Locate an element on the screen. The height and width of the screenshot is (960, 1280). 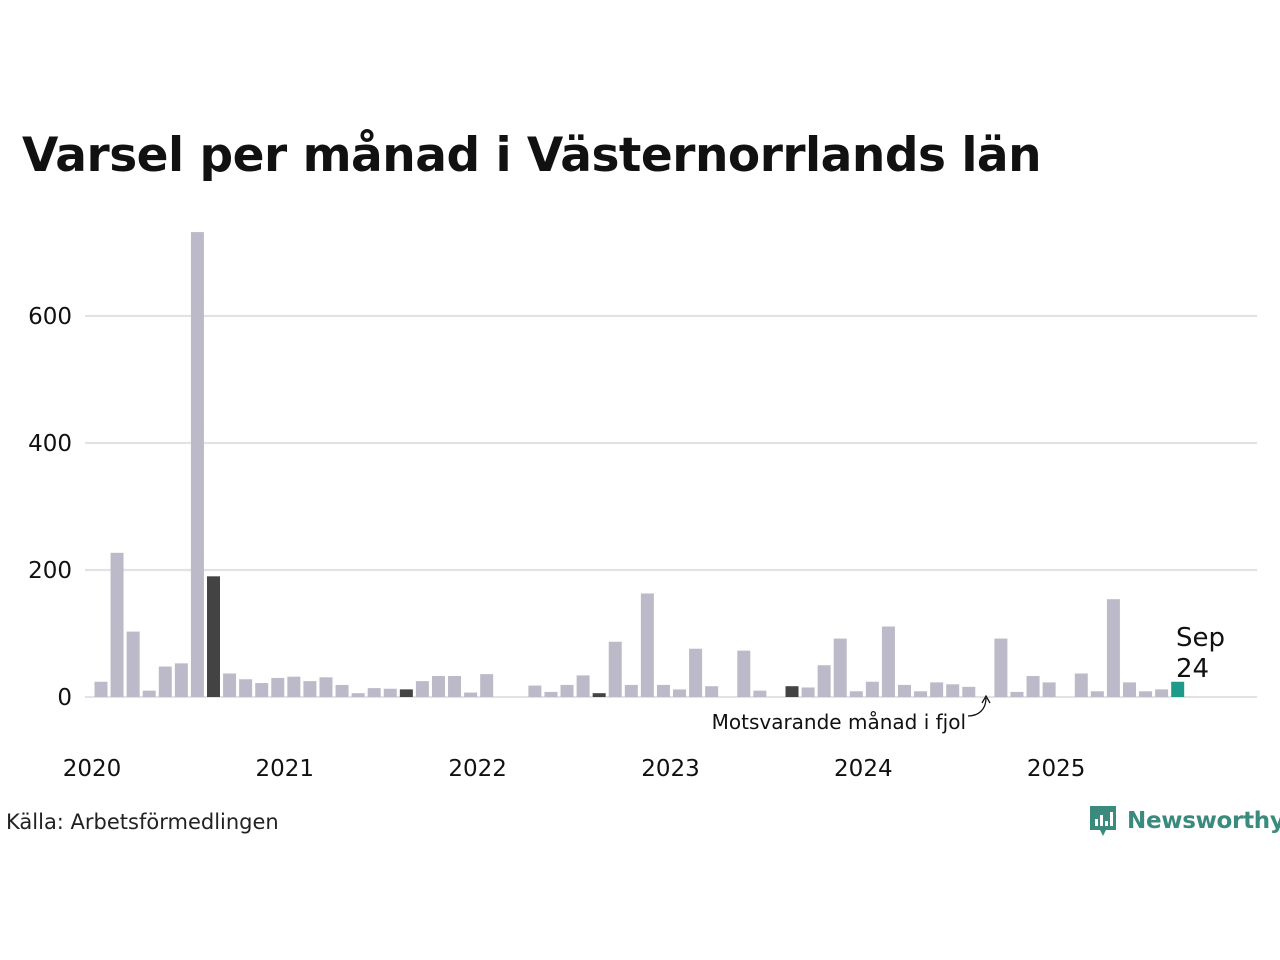
annotations: Motsvarande månad i fjol Sep 24 is located at coordinates (968, 678).